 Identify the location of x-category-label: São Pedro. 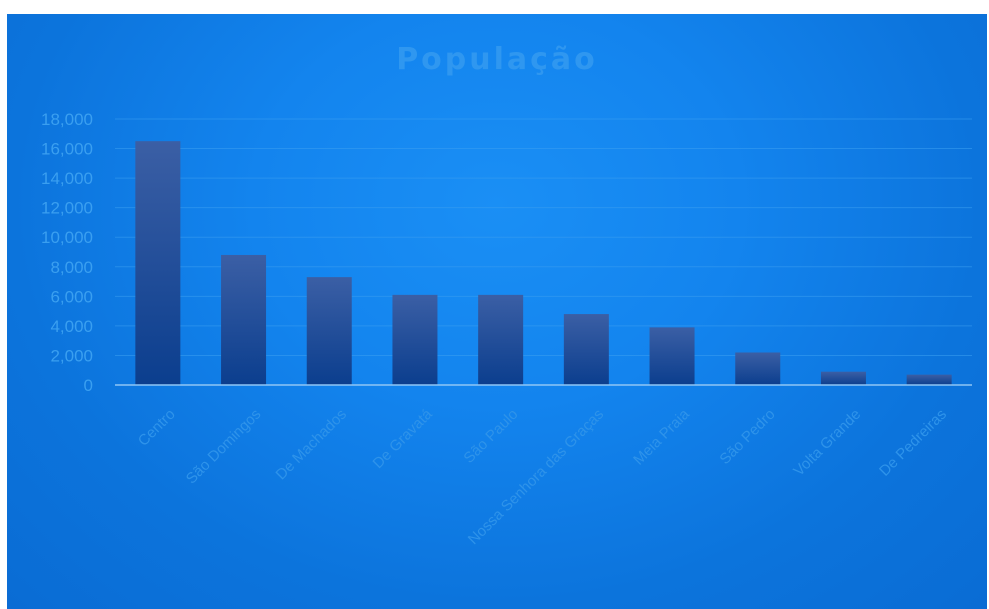
(747, 437).